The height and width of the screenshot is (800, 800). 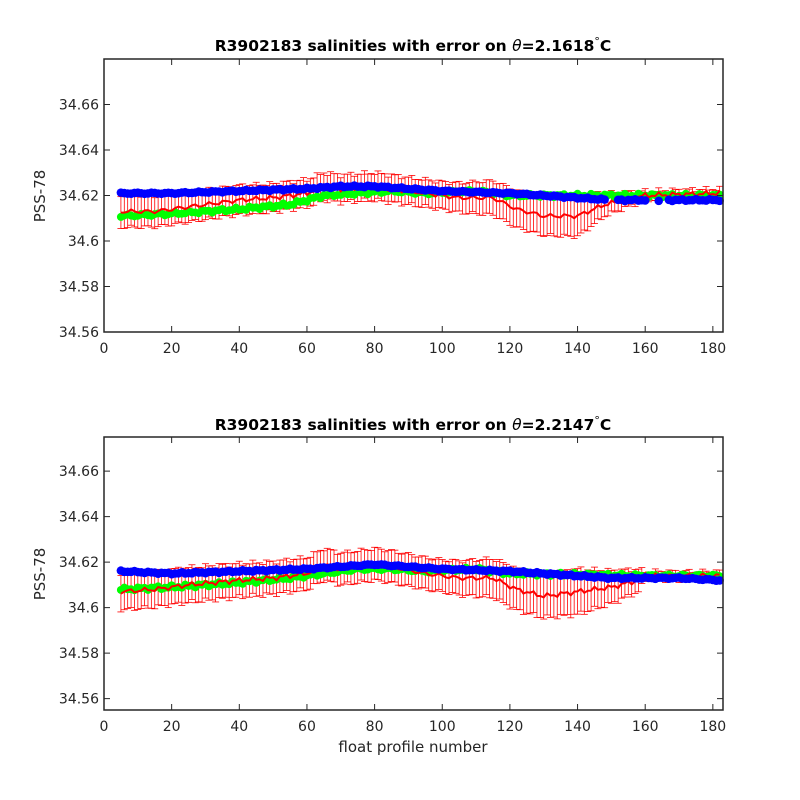 What do you see at coordinates (307, 727) in the screenshot?
I see `bottom-x-tick-label: 60` at bounding box center [307, 727].